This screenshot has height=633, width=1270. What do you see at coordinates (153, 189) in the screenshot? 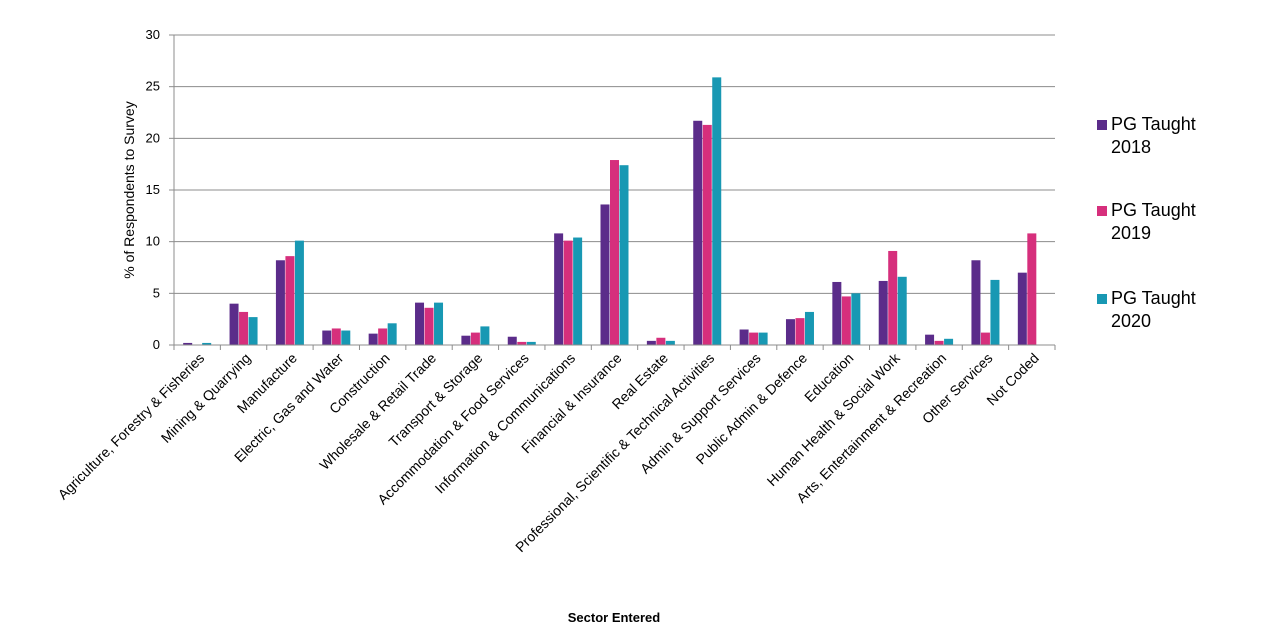
I see `y-tick-label: 15` at bounding box center [153, 189].